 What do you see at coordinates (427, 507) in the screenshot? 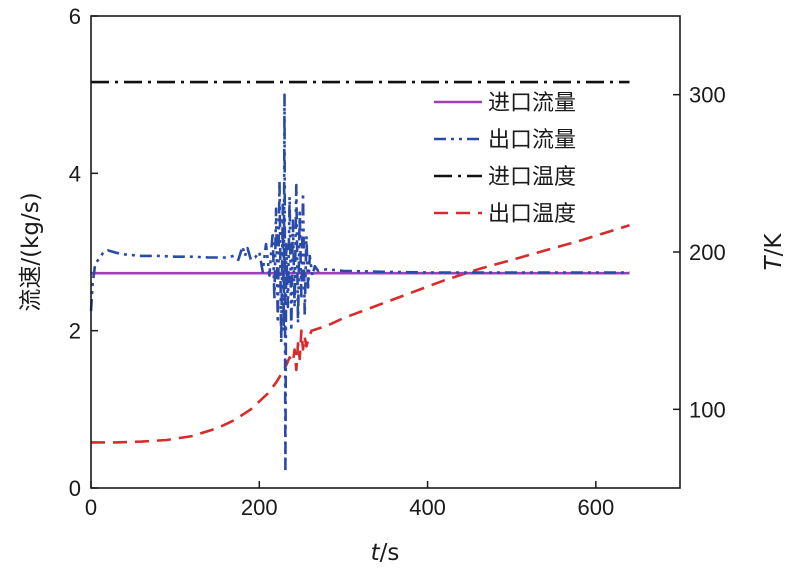
I see `x-tick-label: 400` at bounding box center [427, 507].